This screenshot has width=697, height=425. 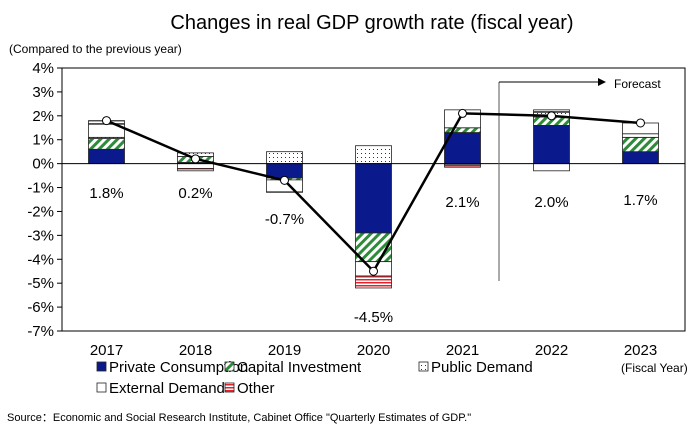 What do you see at coordinates (40, 307) in the screenshot?
I see `y-tick-label: -6%` at bounding box center [40, 307].